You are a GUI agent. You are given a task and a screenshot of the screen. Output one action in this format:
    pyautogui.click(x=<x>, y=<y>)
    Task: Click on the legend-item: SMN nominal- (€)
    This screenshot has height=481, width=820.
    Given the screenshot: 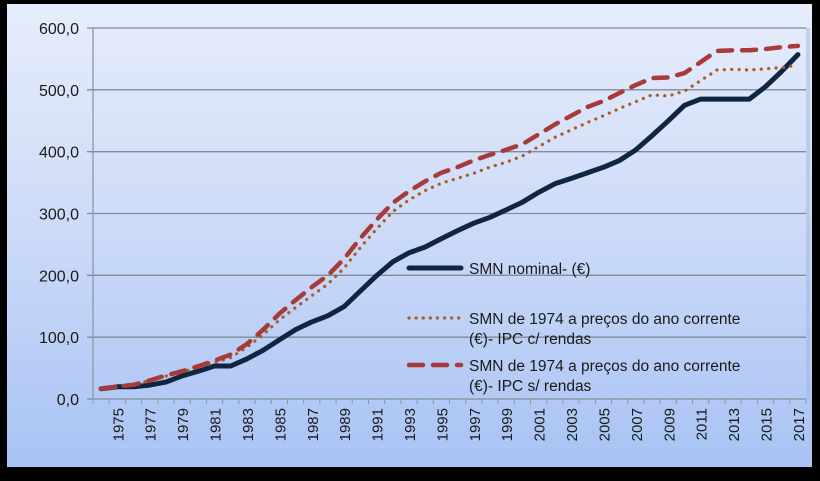 What is the action you would take?
    pyautogui.click(x=498, y=269)
    